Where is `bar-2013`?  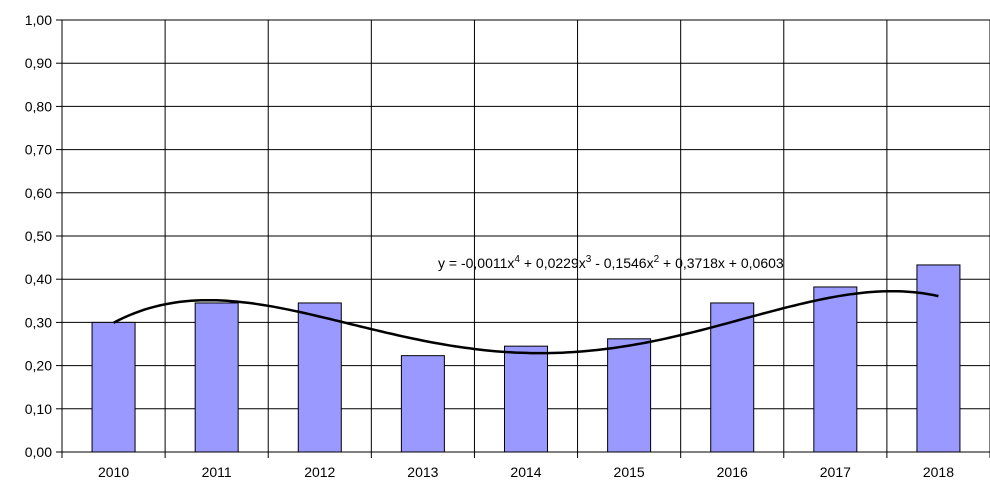 bar-2013 is located at coordinates (422, 404).